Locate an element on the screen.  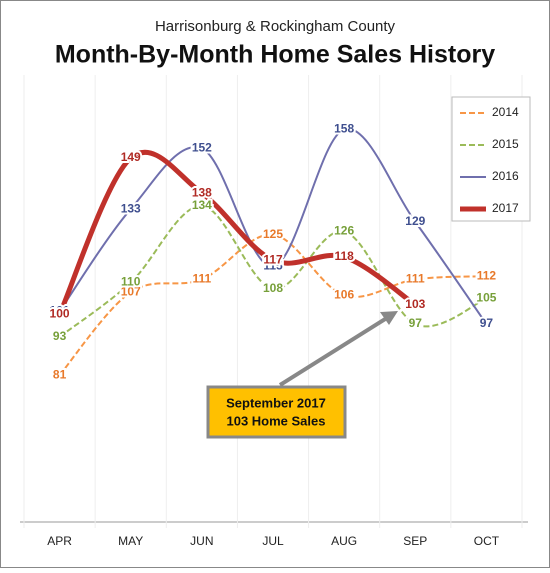
data-label: 101 is located at coordinates (60, 310).